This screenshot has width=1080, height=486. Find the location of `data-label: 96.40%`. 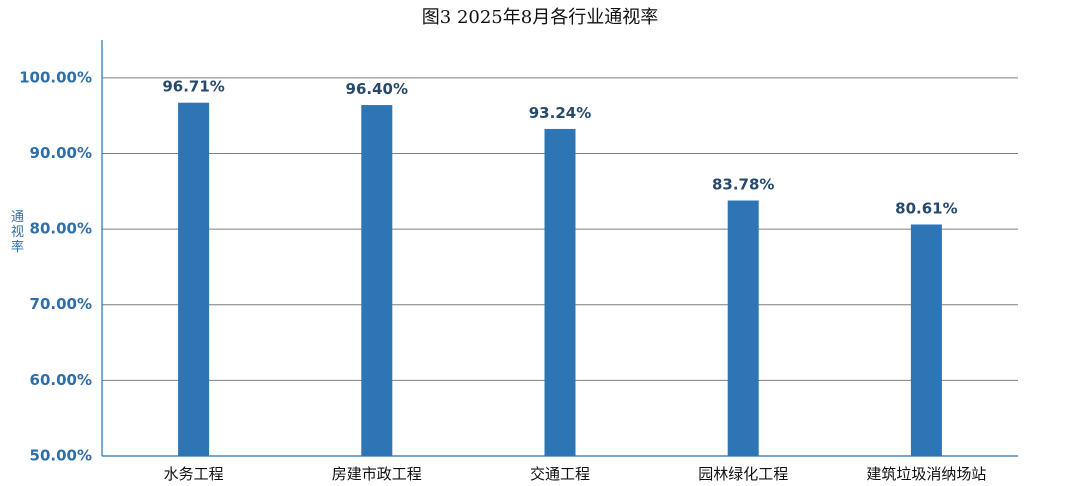

data-label: 96.40% is located at coordinates (377, 89).